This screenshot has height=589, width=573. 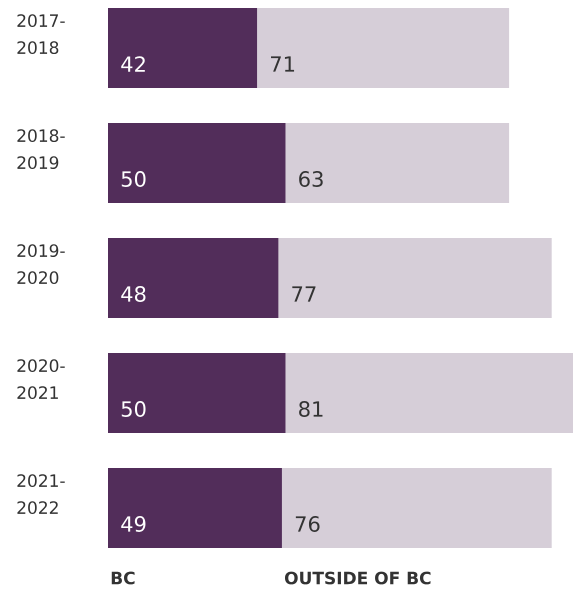 I want to click on y-tick-label: 2017-2018, so click(x=41, y=34).